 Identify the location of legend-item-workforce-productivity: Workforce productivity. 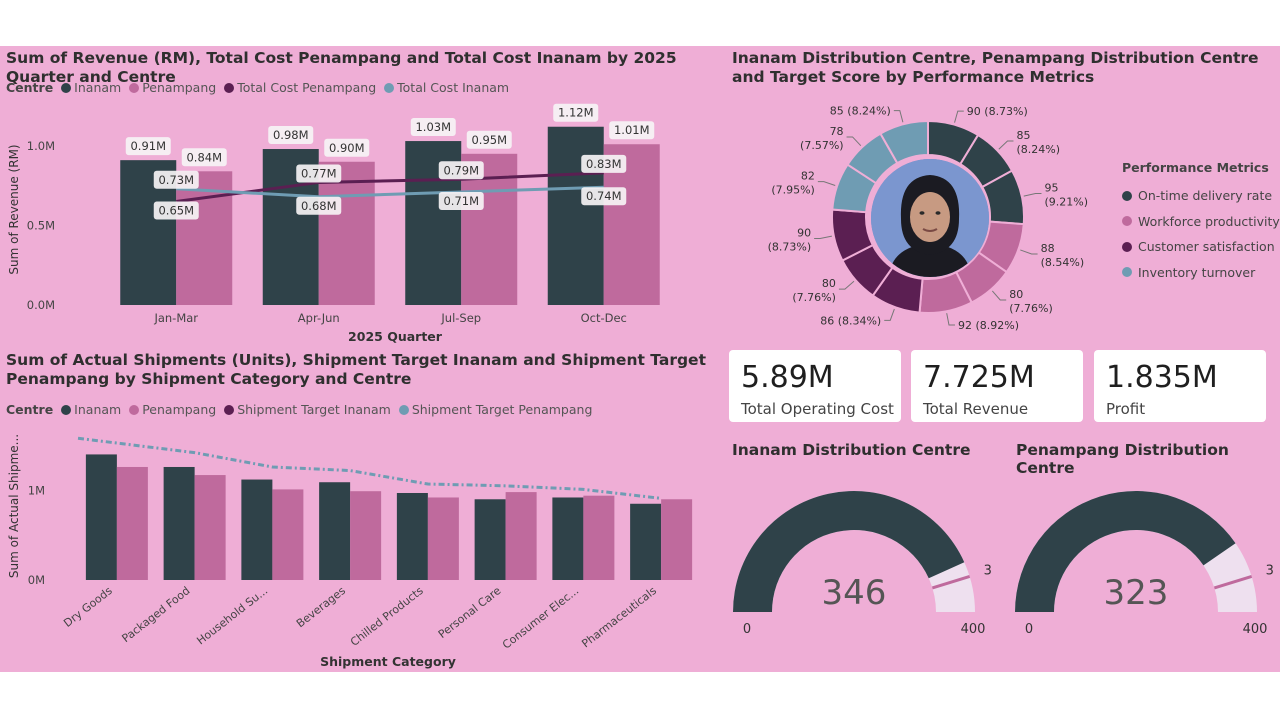
(1201, 222).